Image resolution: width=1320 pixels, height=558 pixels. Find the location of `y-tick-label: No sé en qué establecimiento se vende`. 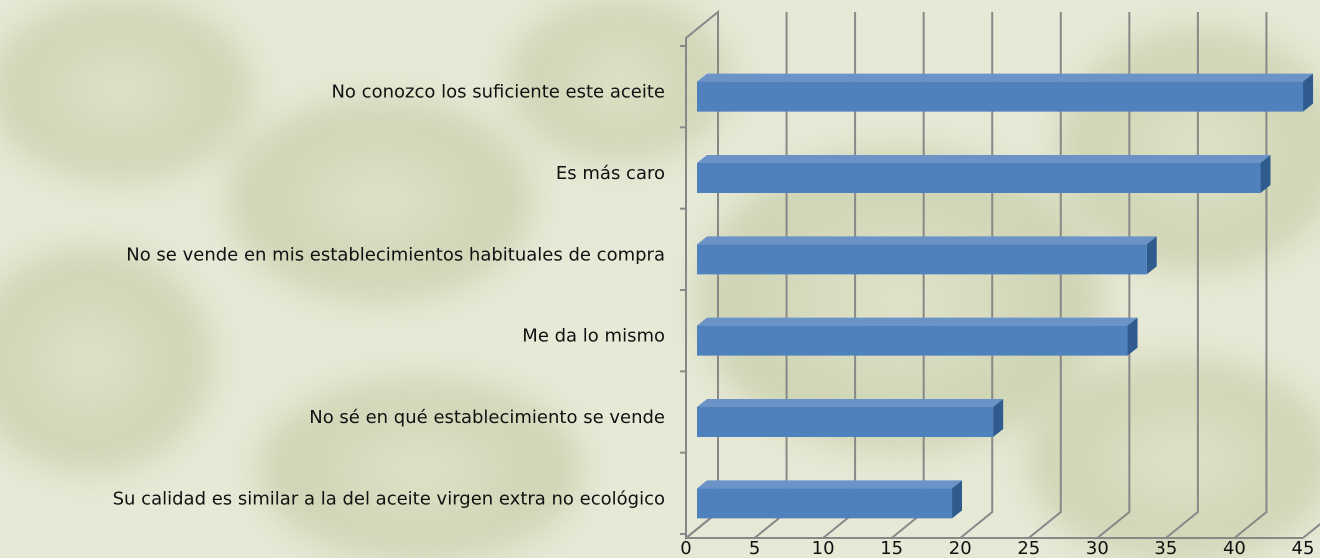

y-tick-label: No sé en qué establecimiento se vende is located at coordinates (487, 417).